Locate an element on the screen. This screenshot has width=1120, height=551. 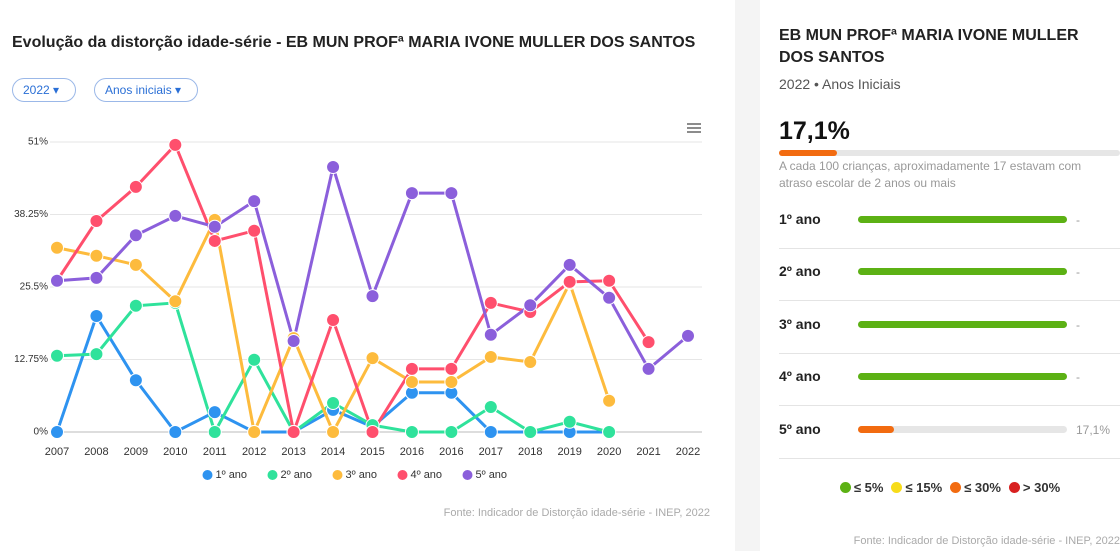
x-tick-label: 2021 is located at coordinates (648, 452).